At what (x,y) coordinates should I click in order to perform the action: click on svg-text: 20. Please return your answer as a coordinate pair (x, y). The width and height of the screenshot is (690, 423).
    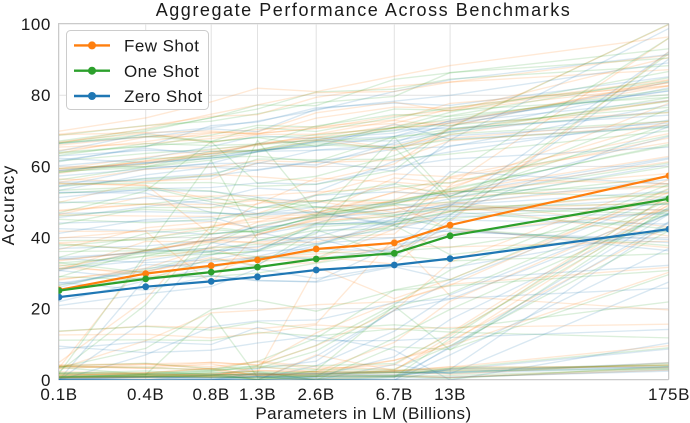
    Looking at the image, I should click on (41, 309).